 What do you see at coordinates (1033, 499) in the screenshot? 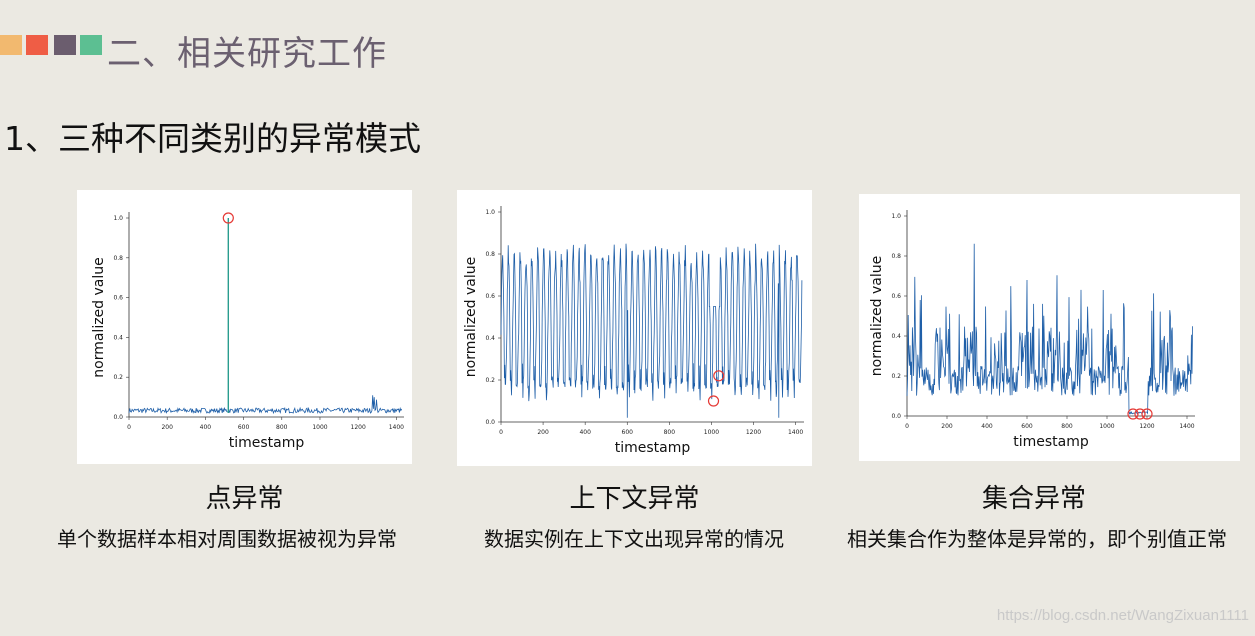
I see `caption-collective-title: 集合异常` at bounding box center [1033, 499].